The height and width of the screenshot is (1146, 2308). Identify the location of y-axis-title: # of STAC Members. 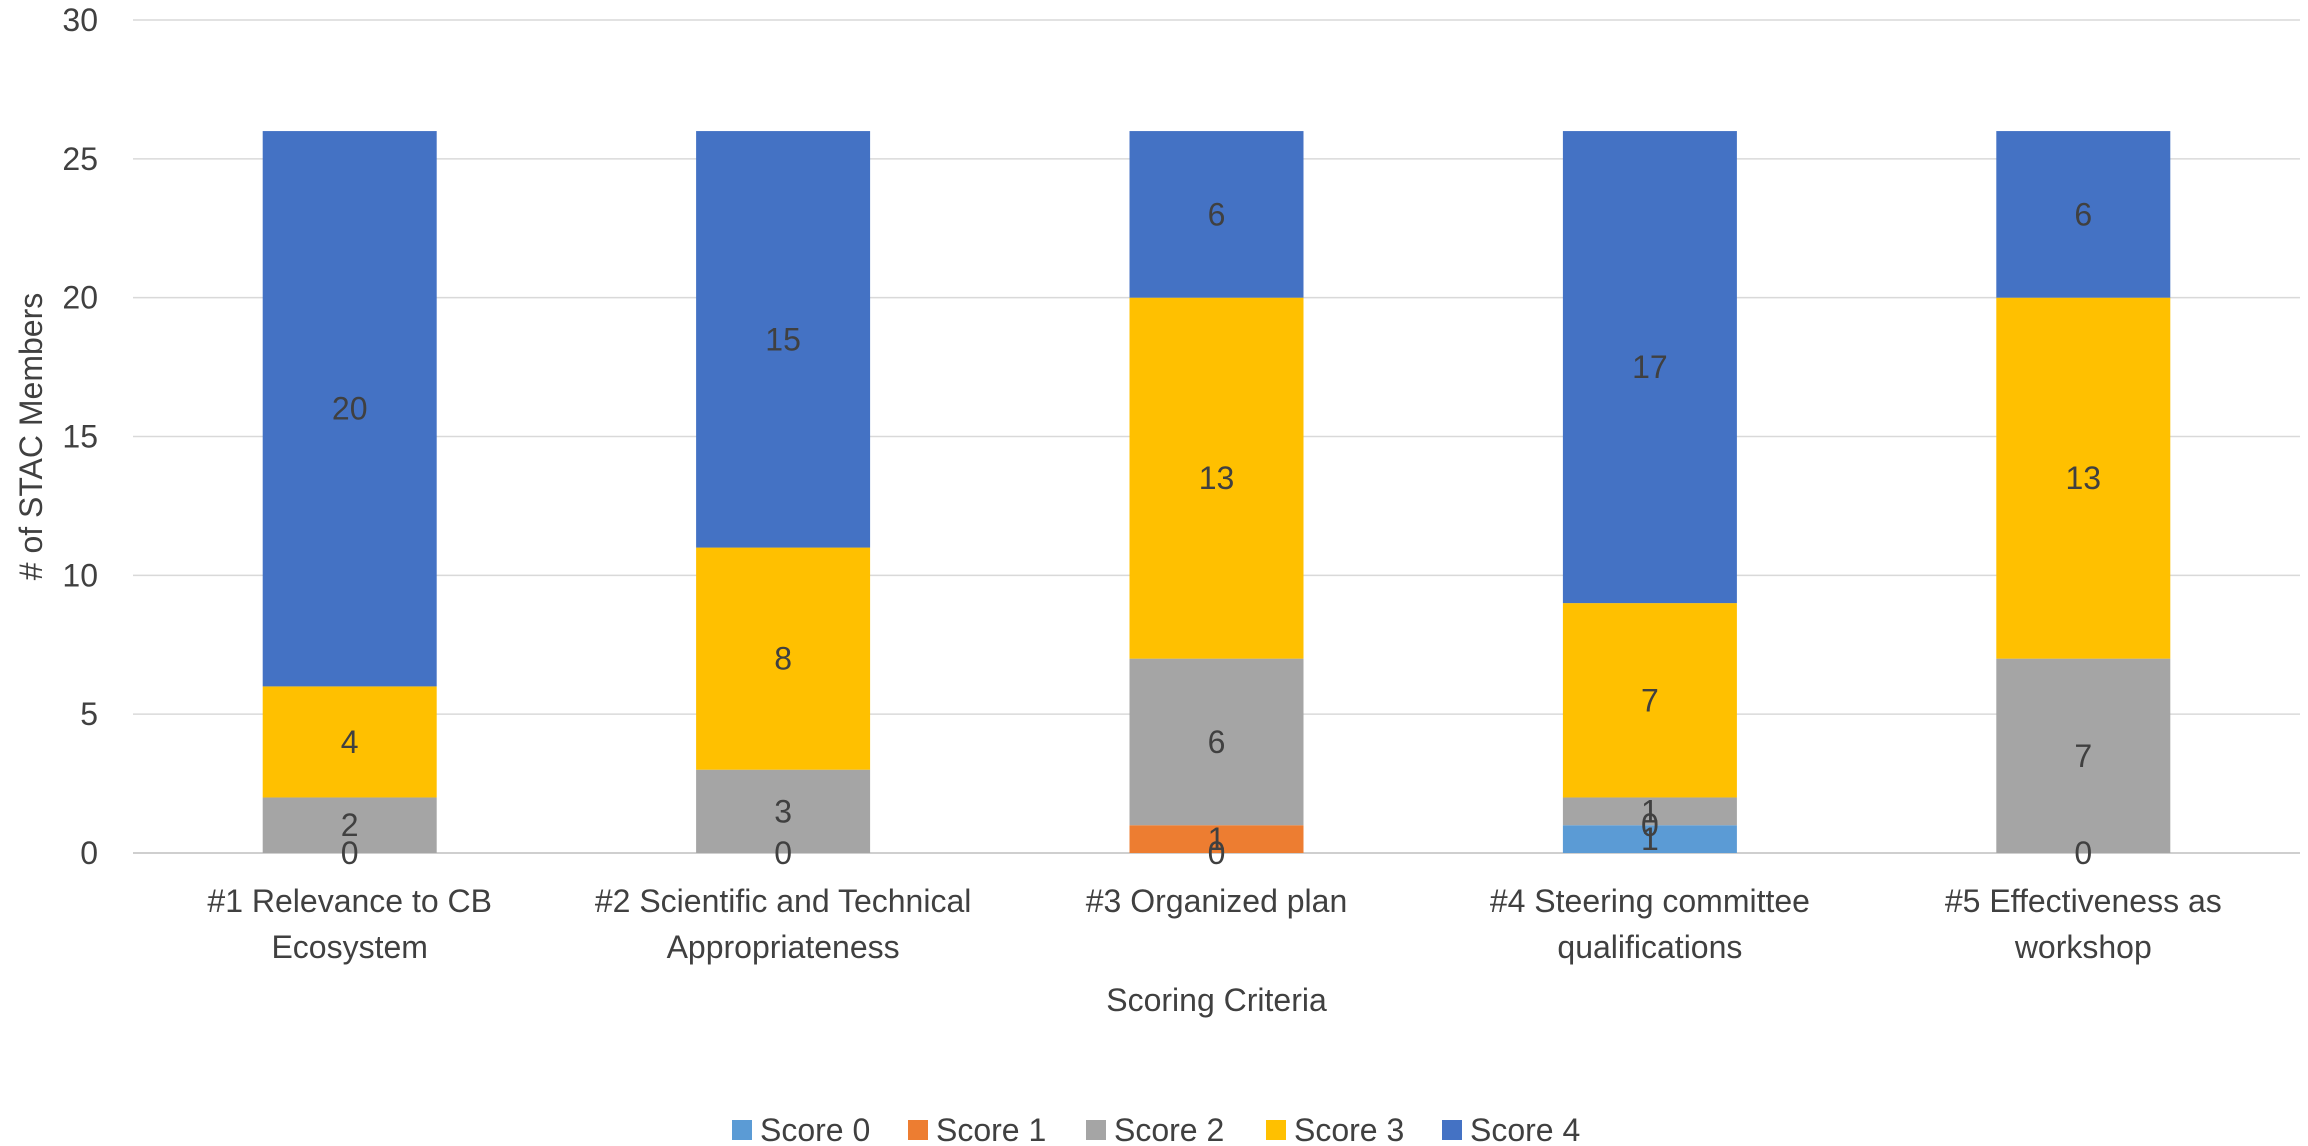
(31, 436).